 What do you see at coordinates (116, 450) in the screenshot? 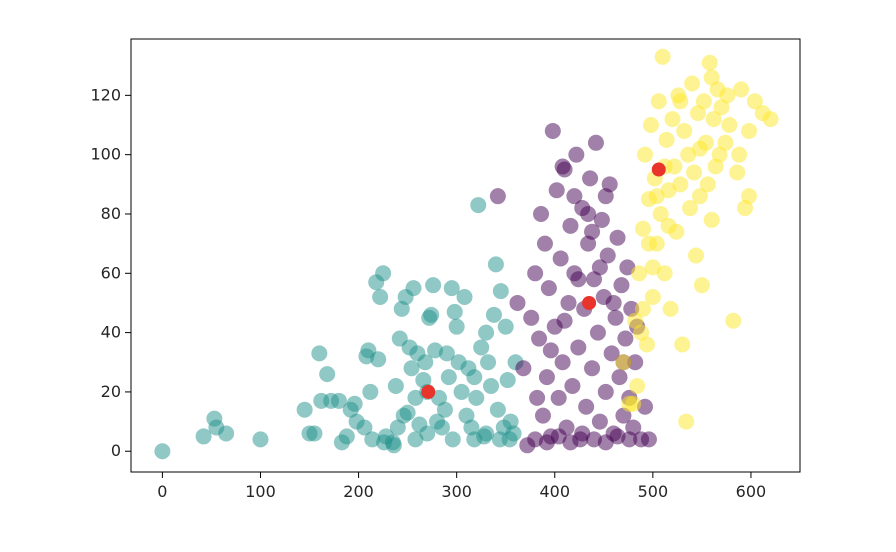
I see `y-tick-label-0: 0` at bounding box center [116, 450].